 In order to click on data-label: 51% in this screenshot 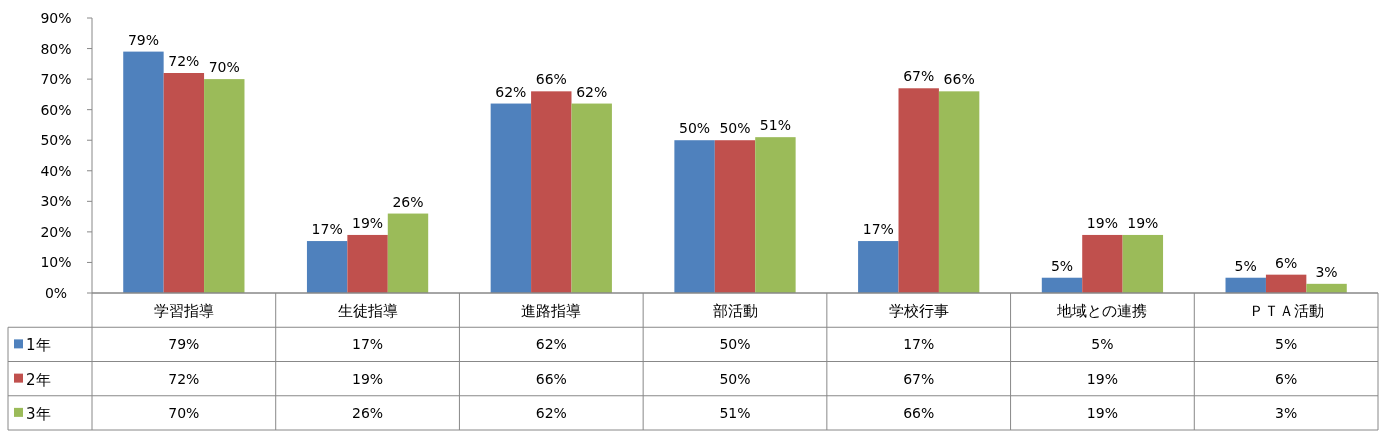, I will do `click(735, 412)`.